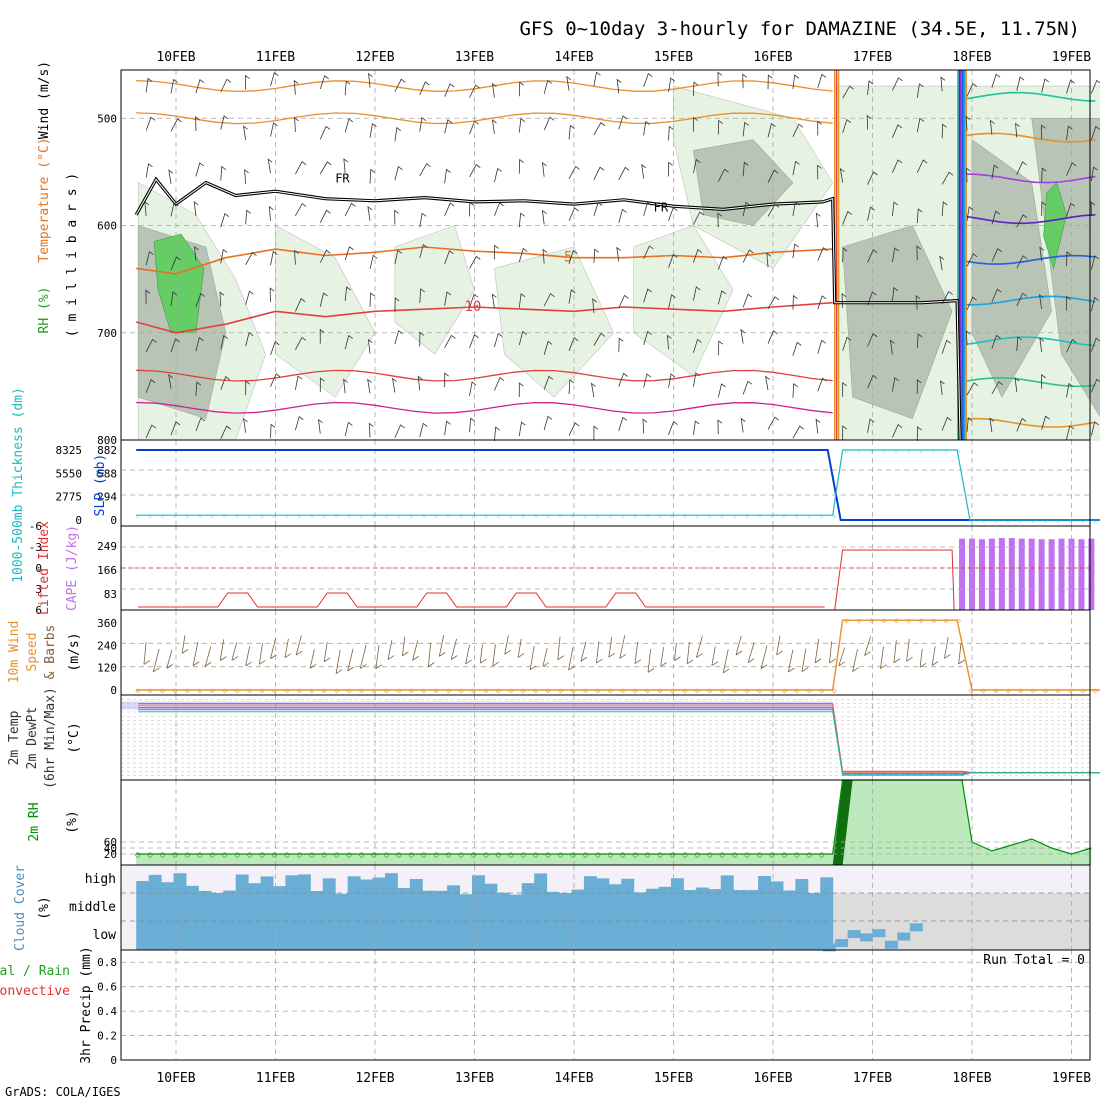 This screenshot has width=1100, height=1100. Describe the element at coordinates (44, 907) in the screenshot. I see `y-axis-label: (%)` at that location.